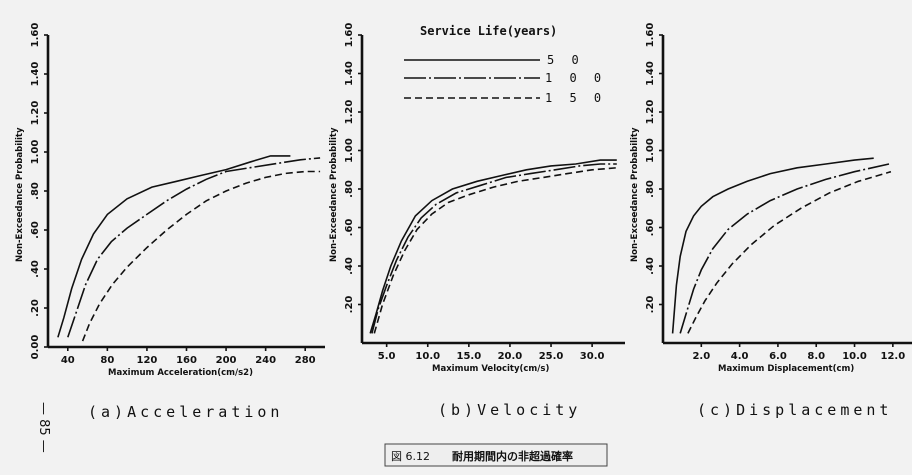 The height and width of the screenshot is (475, 912). Describe the element at coordinates (701, 356) in the screenshot. I see `x-tick-label: 2.0` at that location.